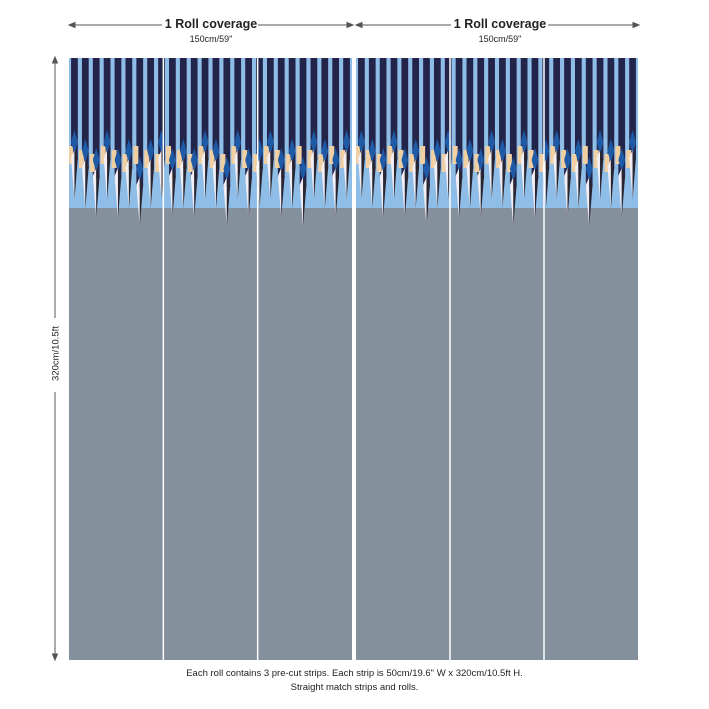 This screenshot has width=709, height=709. Describe the element at coordinates (211, 24) in the screenshot. I see `roll-1-coverage-title: 1 Roll coverage` at that location.